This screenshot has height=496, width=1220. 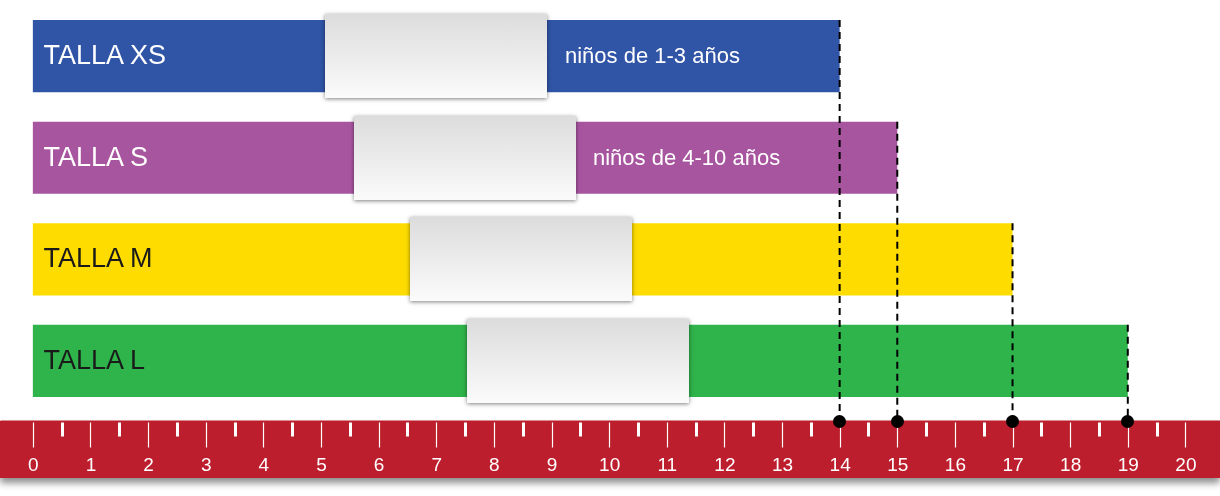 What do you see at coordinates (33, 464) in the screenshot?
I see `x-tick-label: 0` at bounding box center [33, 464].